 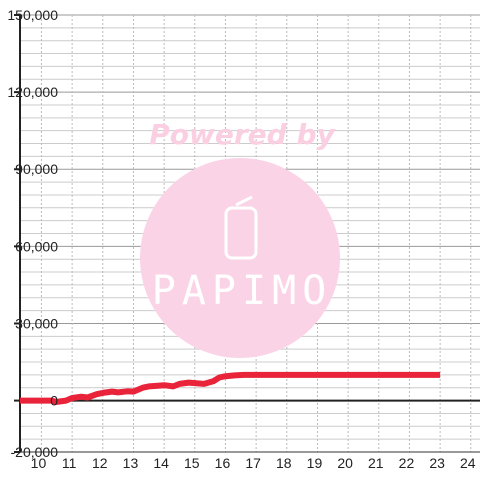 What do you see at coordinates (315, 463) in the screenshot?
I see `x-tick-label: 19` at bounding box center [315, 463].